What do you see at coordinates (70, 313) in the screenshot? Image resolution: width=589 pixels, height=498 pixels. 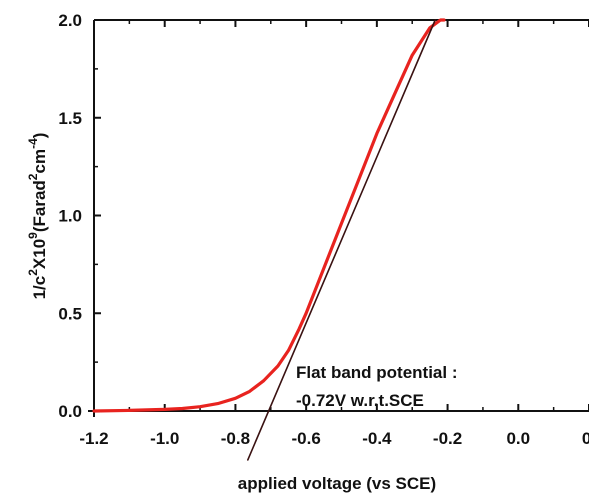 I see `y-tick-label: 0.5` at bounding box center [70, 313].